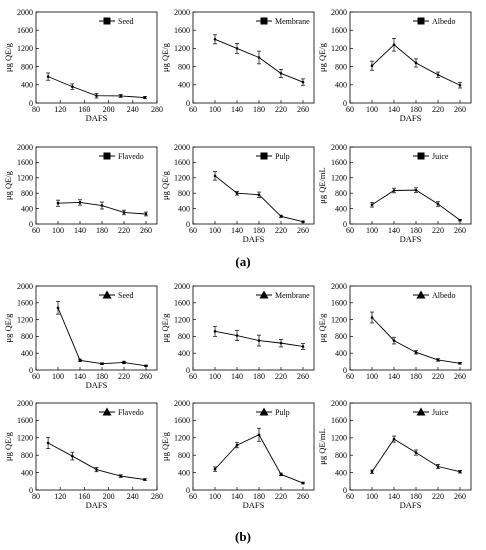 The image size is (486, 550). What do you see at coordinates (126, 21) in the screenshot?
I see `legend-label: Seed` at bounding box center [126, 21].